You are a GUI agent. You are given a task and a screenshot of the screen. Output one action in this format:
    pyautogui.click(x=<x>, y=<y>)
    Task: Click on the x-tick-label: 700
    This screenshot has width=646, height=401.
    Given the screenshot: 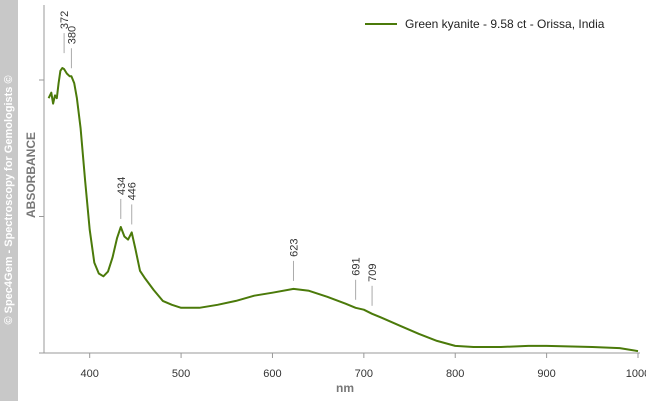 What is the action you would take?
    pyautogui.click(x=364, y=374)
    